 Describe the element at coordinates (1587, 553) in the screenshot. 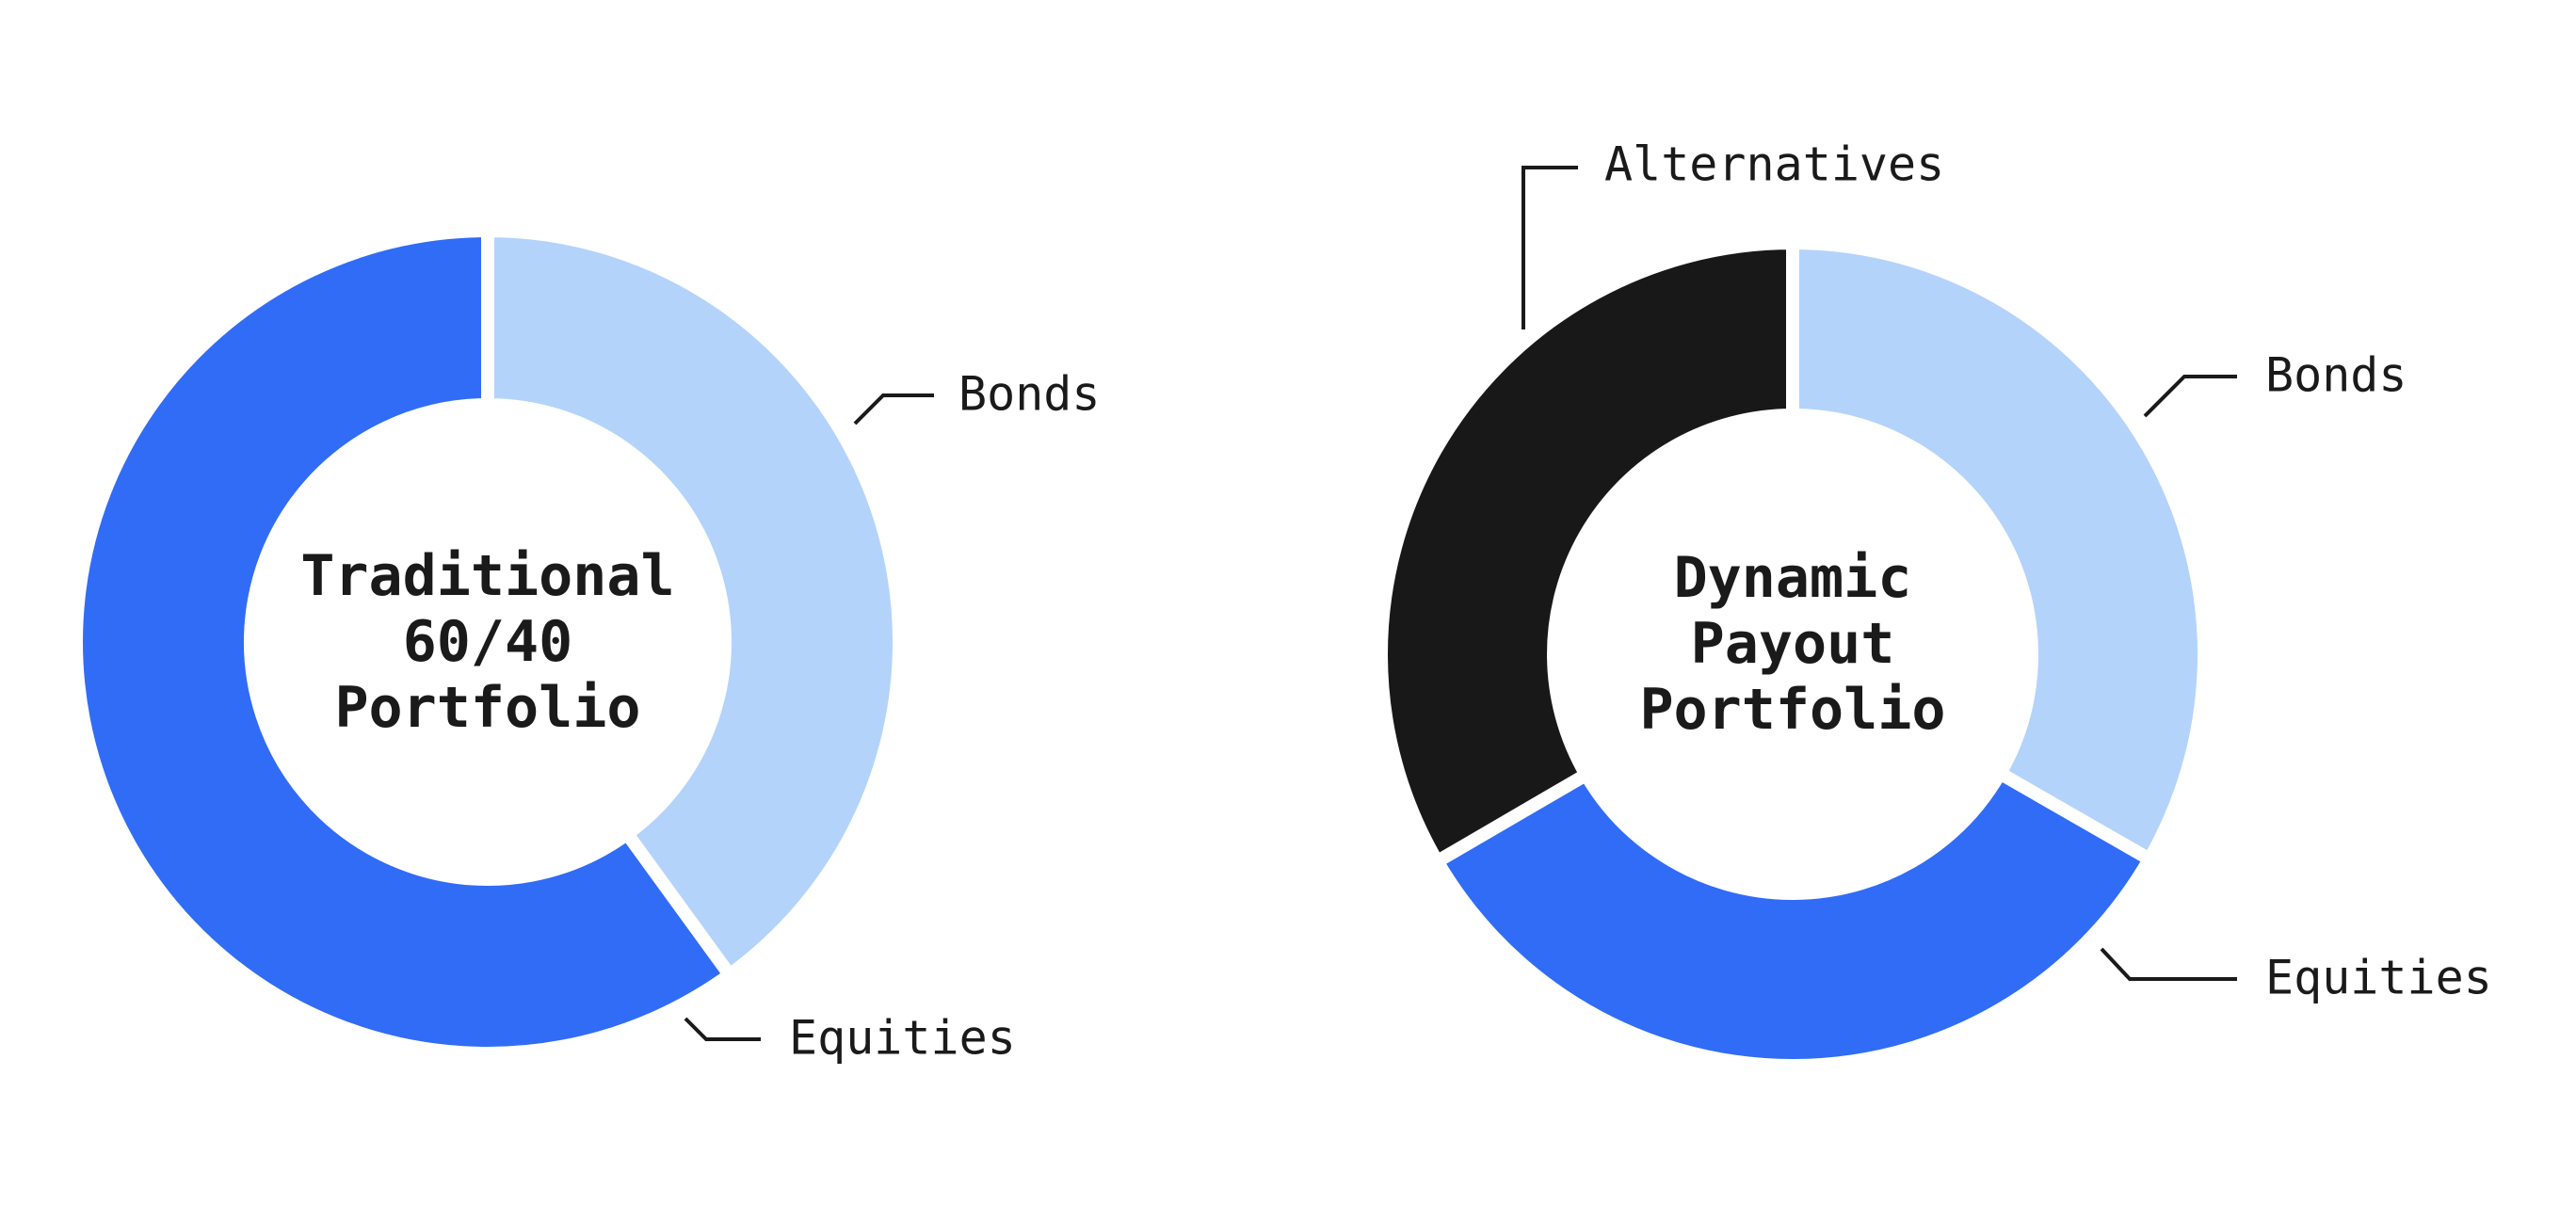

I see `slice-alternatives` at that location.